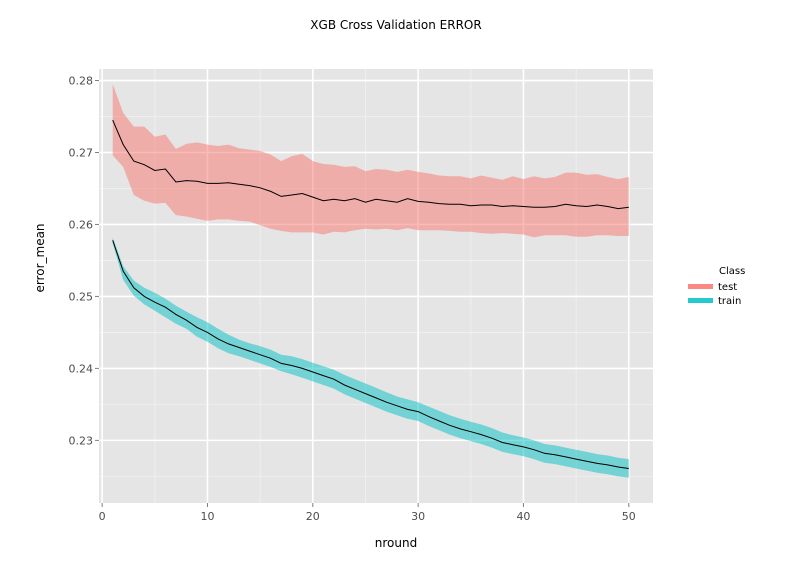 Image resolution: width=792 pixels, height=576 pixels. Describe the element at coordinates (418, 516) in the screenshot. I see `x-tick-label: 30` at that location.